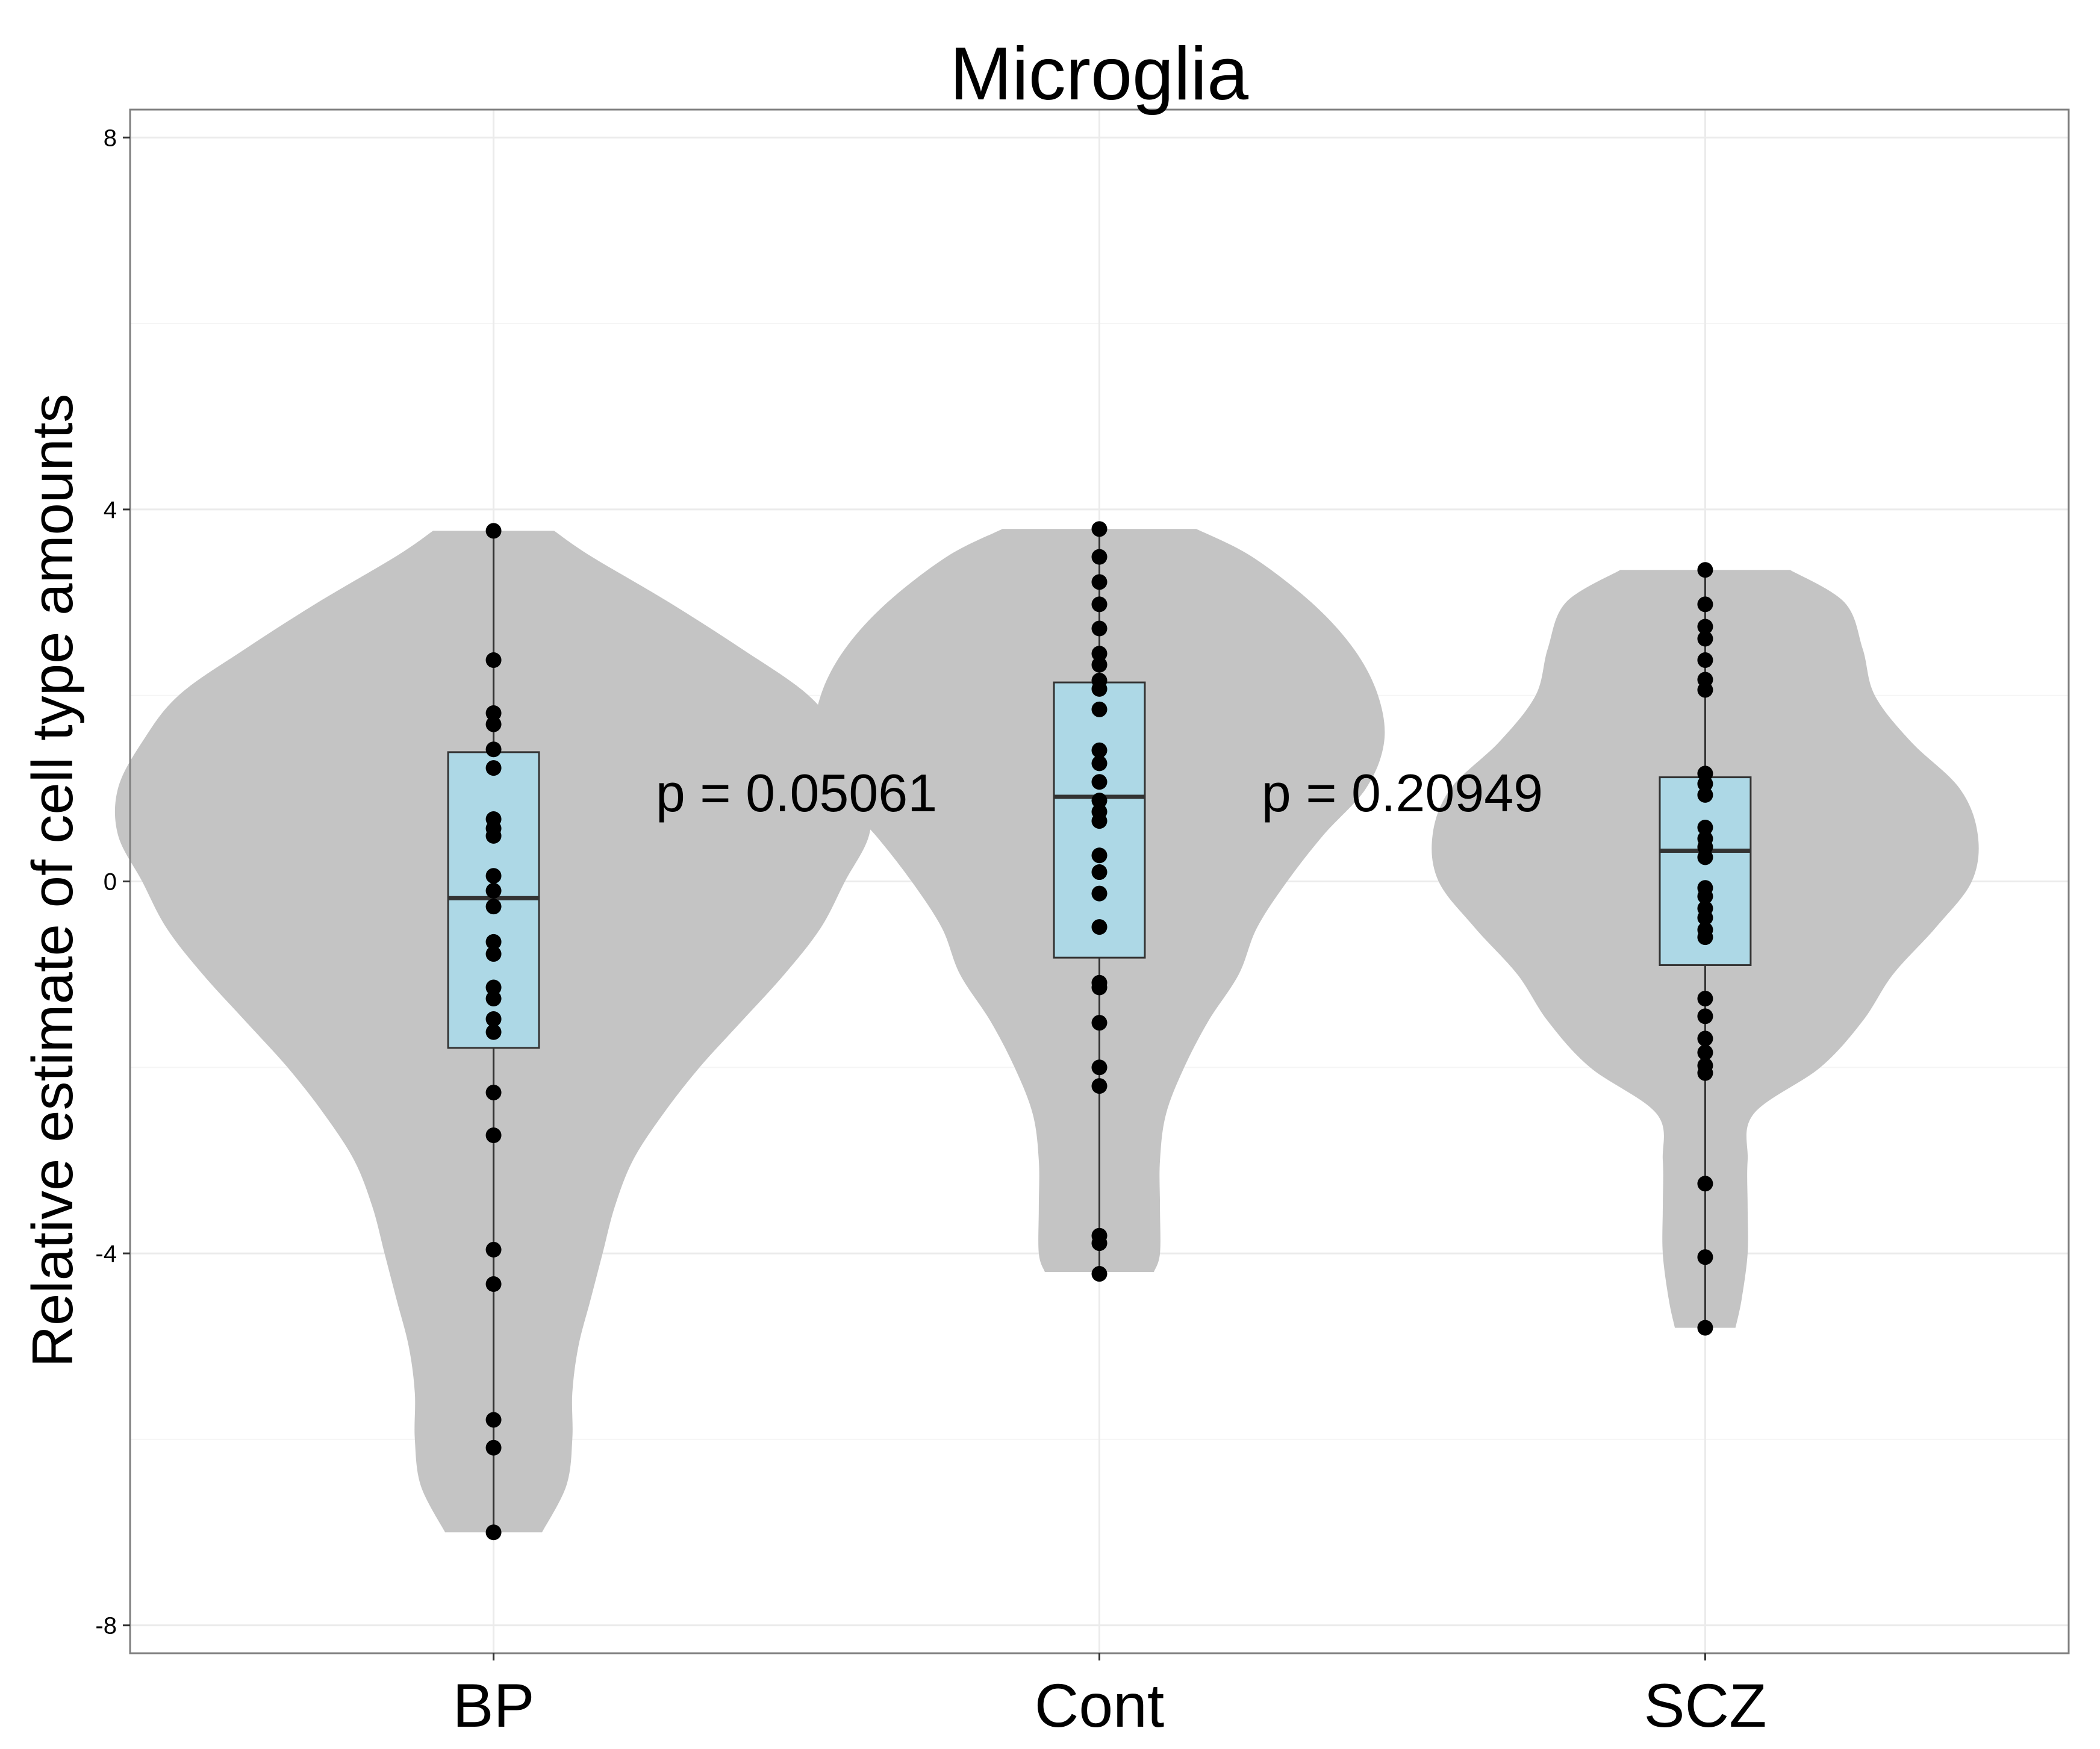 Image resolution: width=2100 pixels, height=1749 pixels. Describe the element at coordinates (1099, 1705) in the screenshot. I see `x-tick-label-cont: Cont` at that location.